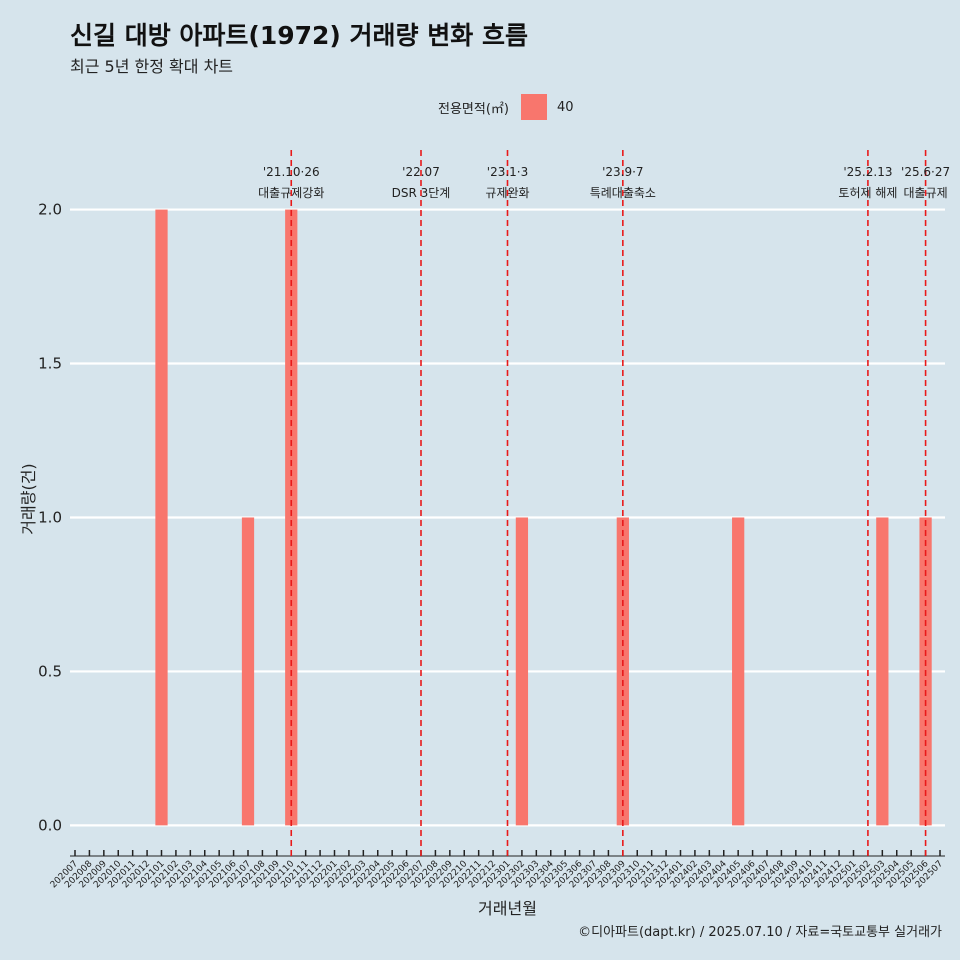 The width and height of the screenshot is (960, 960). What do you see at coordinates (622, 172) in the screenshot?
I see `event-date-label: '23.9·7` at bounding box center [622, 172].